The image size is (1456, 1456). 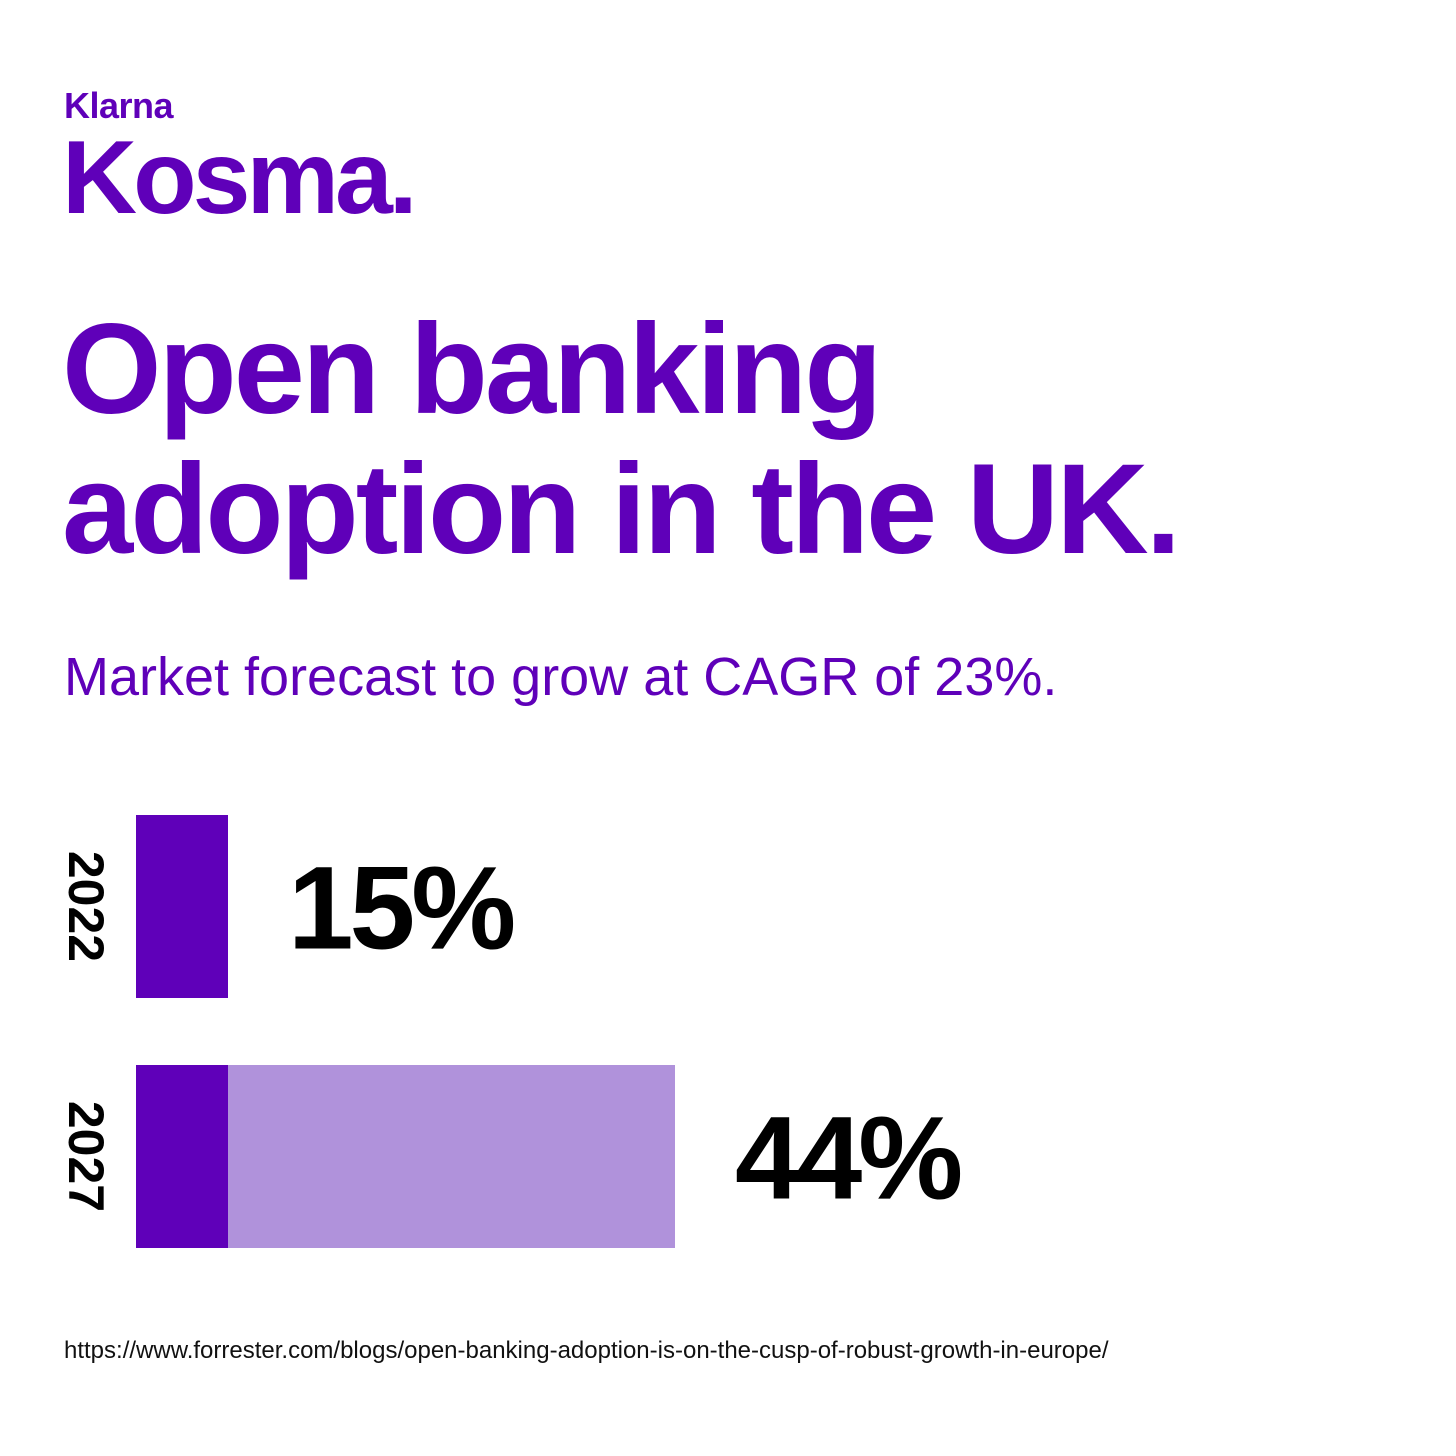 What do you see at coordinates (240, 178) in the screenshot?
I see `brand-logo: Kosma.` at bounding box center [240, 178].